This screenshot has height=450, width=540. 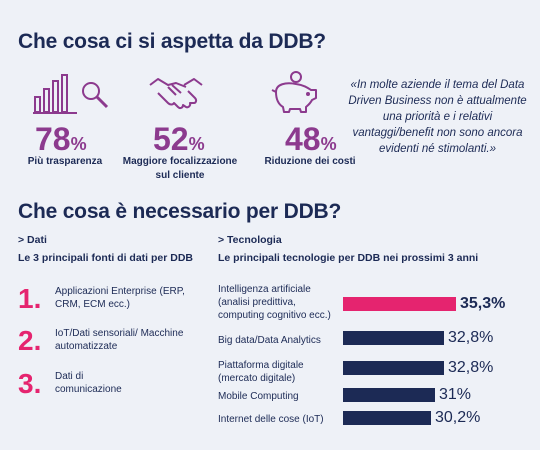 I want to click on piggy-bank-icon, so click(x=294, y=92).